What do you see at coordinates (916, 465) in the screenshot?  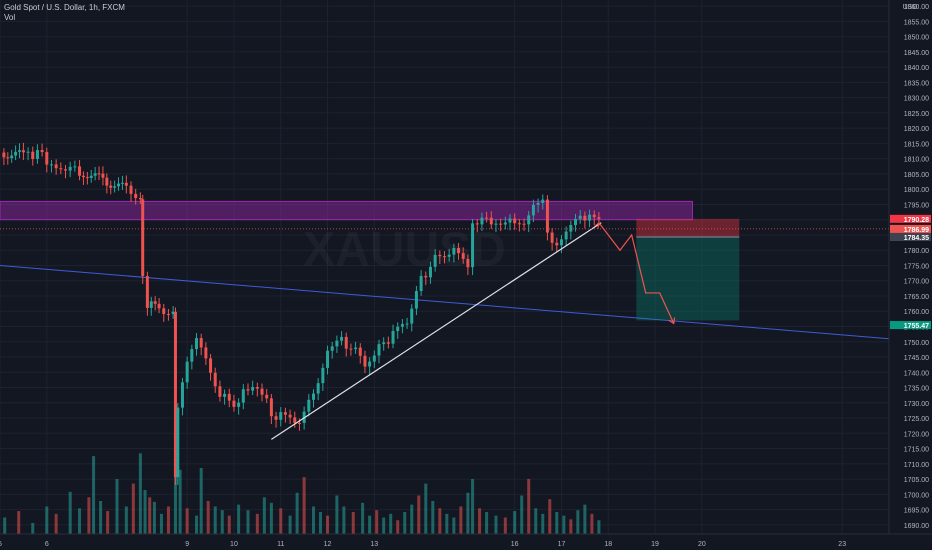 I see `price-tick-label: 1710.00` at bounding box center [916, 465].